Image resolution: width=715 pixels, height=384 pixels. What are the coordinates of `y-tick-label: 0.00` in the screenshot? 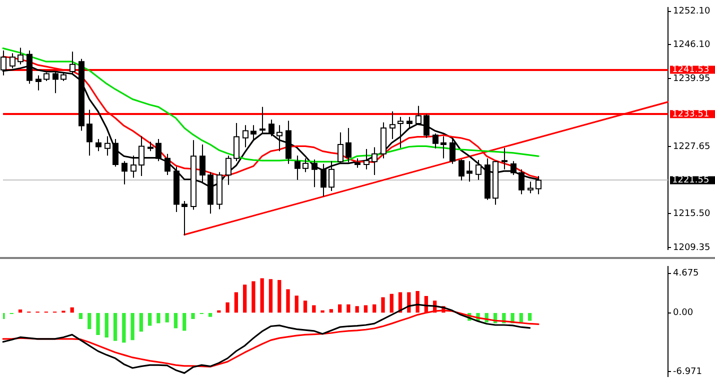 It's located at (683, 313).